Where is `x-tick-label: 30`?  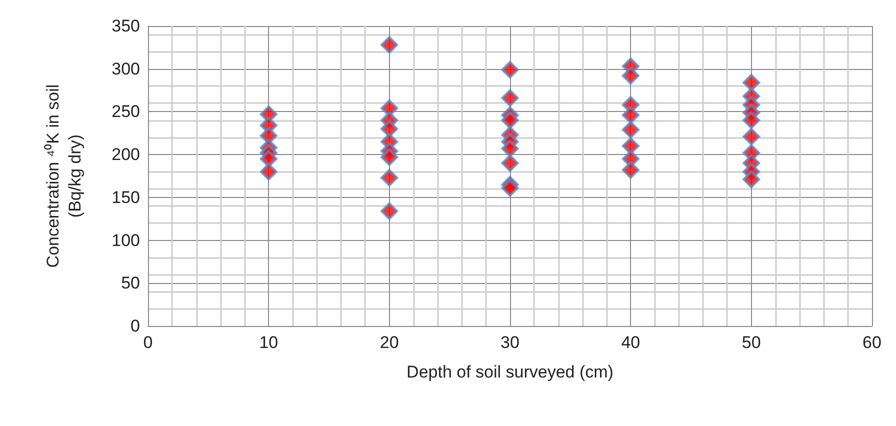 x-tick-label: 30 is located at coordinates (510, 342).